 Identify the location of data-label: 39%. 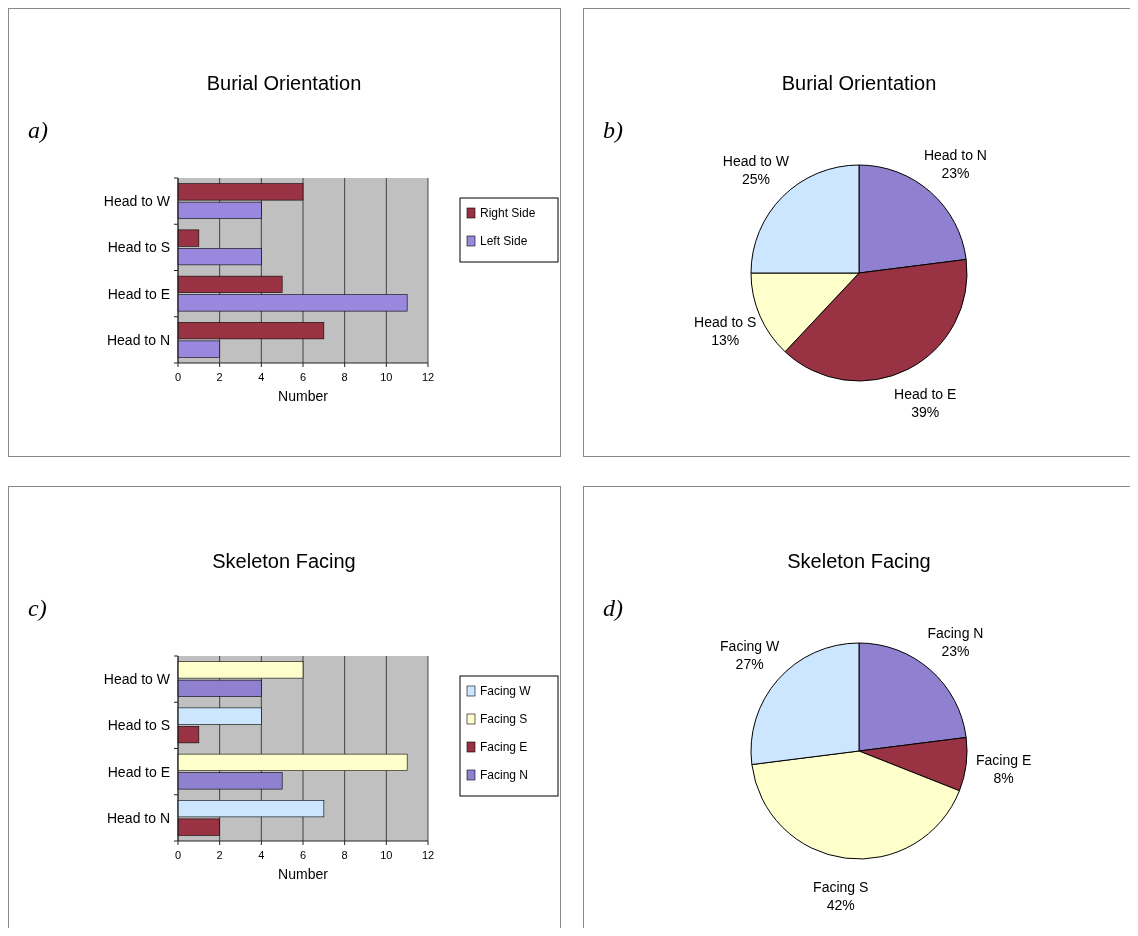
(925, 411).